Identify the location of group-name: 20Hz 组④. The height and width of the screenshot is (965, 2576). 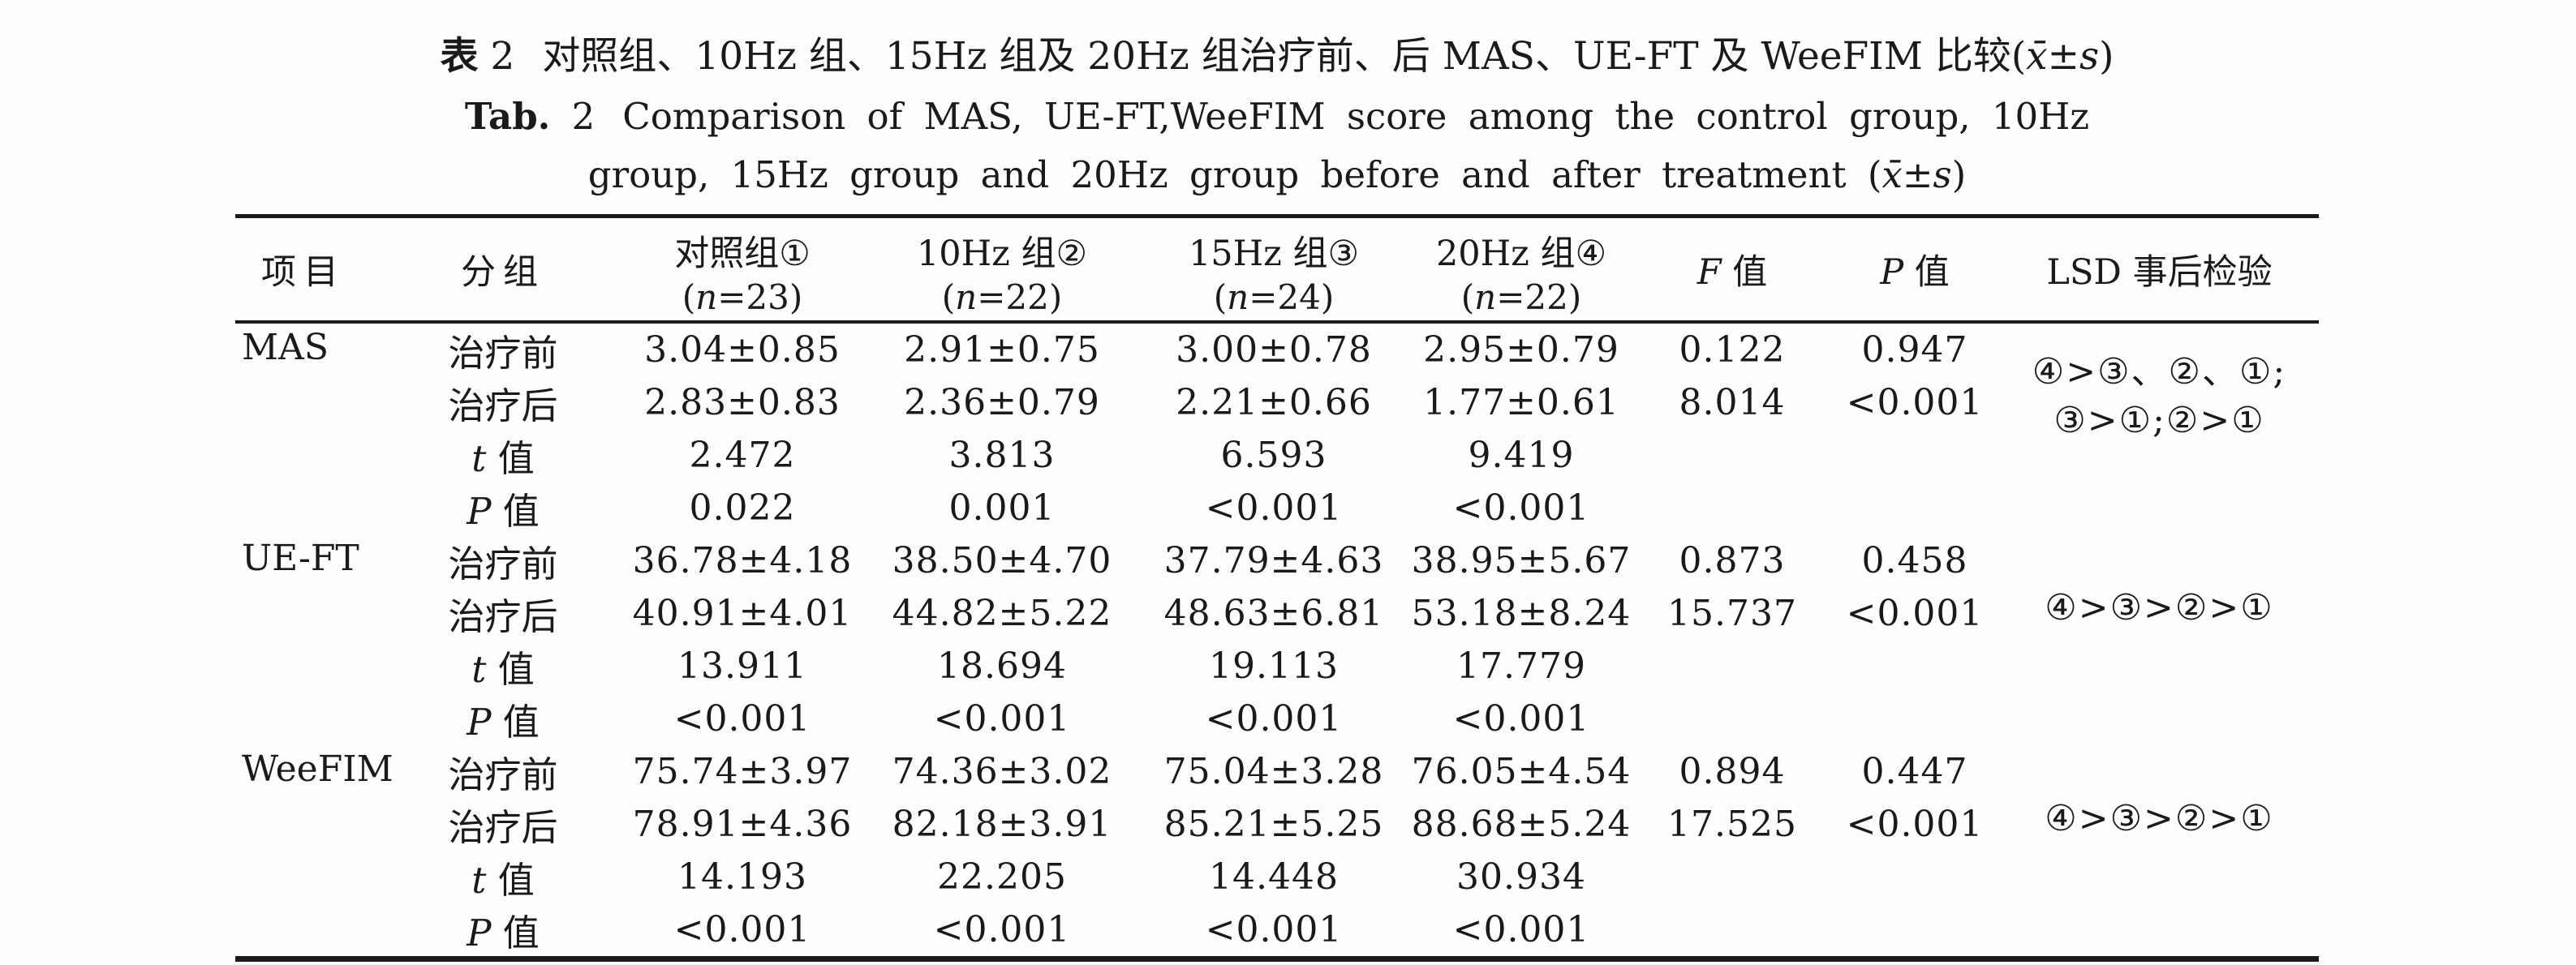
(1521, 253).